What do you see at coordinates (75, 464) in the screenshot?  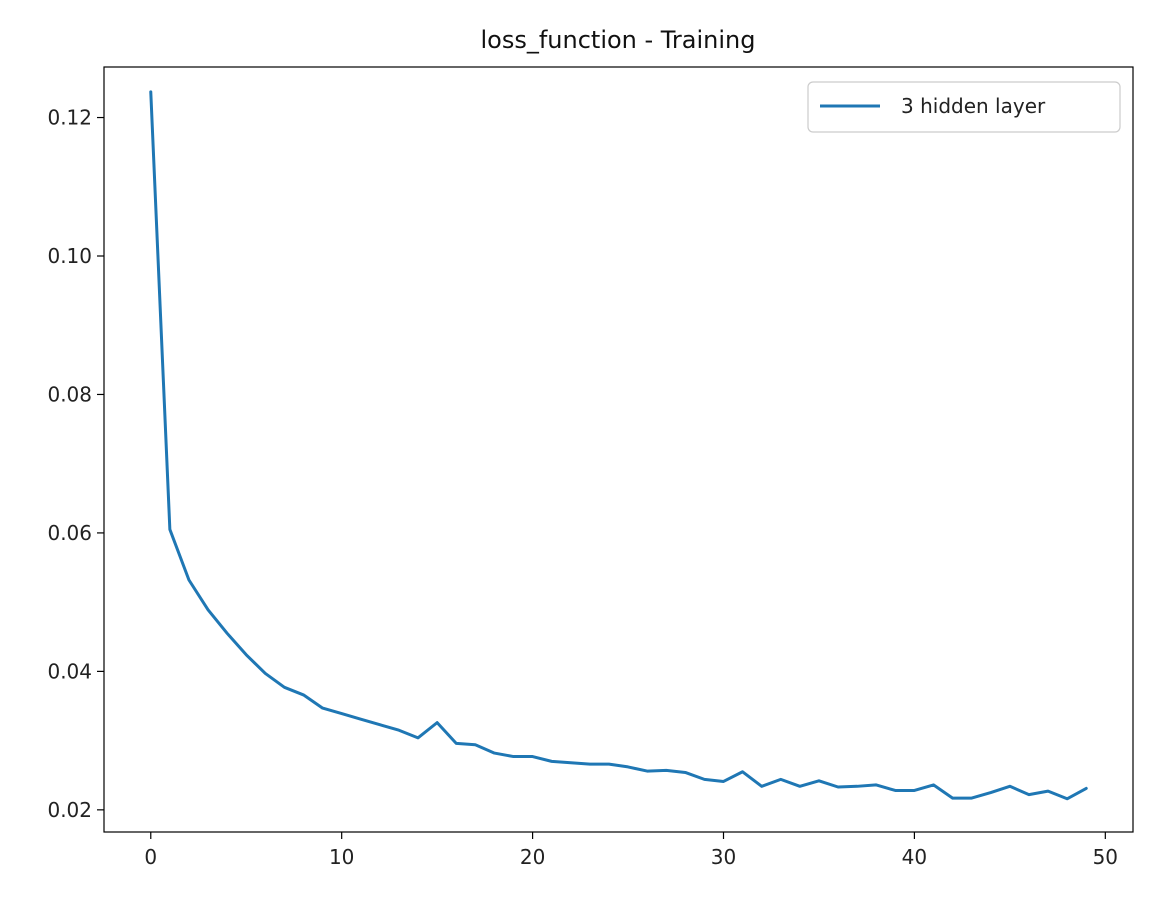 I see `y-axis-ticks: 0.02 0.04 0.06 0.08 0.10 0.12` at bounding box center [75, 464].